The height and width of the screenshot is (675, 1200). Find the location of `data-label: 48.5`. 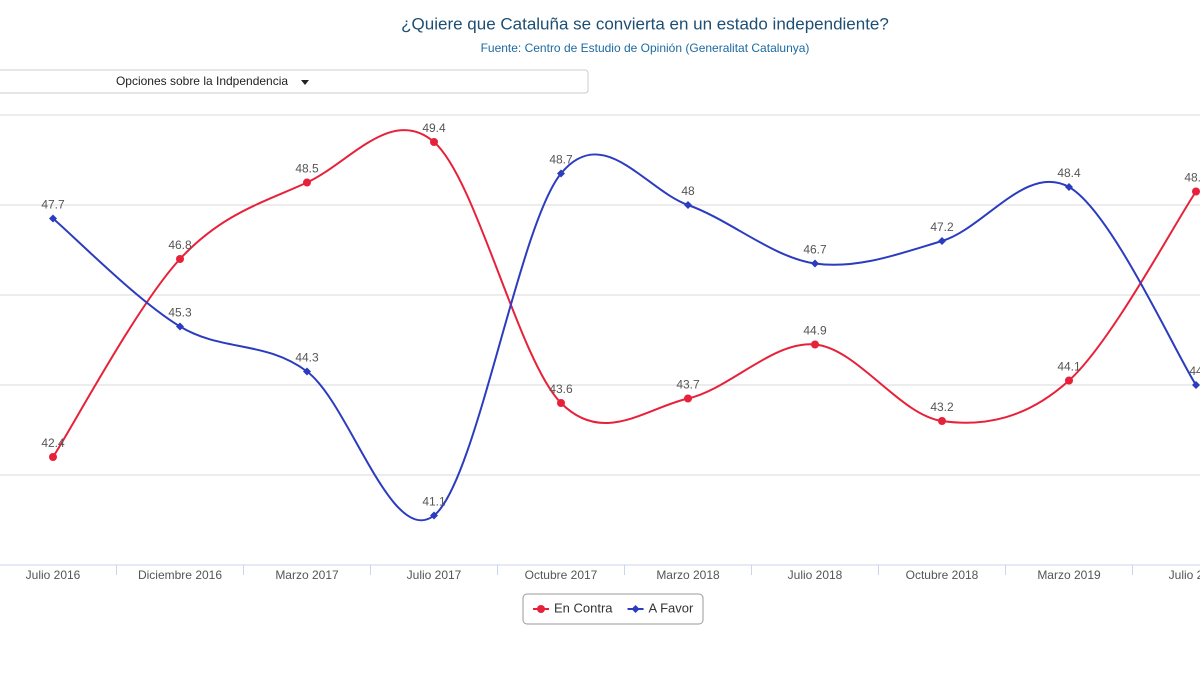

data-label: 48.5 is located at coordinates (307, 169).